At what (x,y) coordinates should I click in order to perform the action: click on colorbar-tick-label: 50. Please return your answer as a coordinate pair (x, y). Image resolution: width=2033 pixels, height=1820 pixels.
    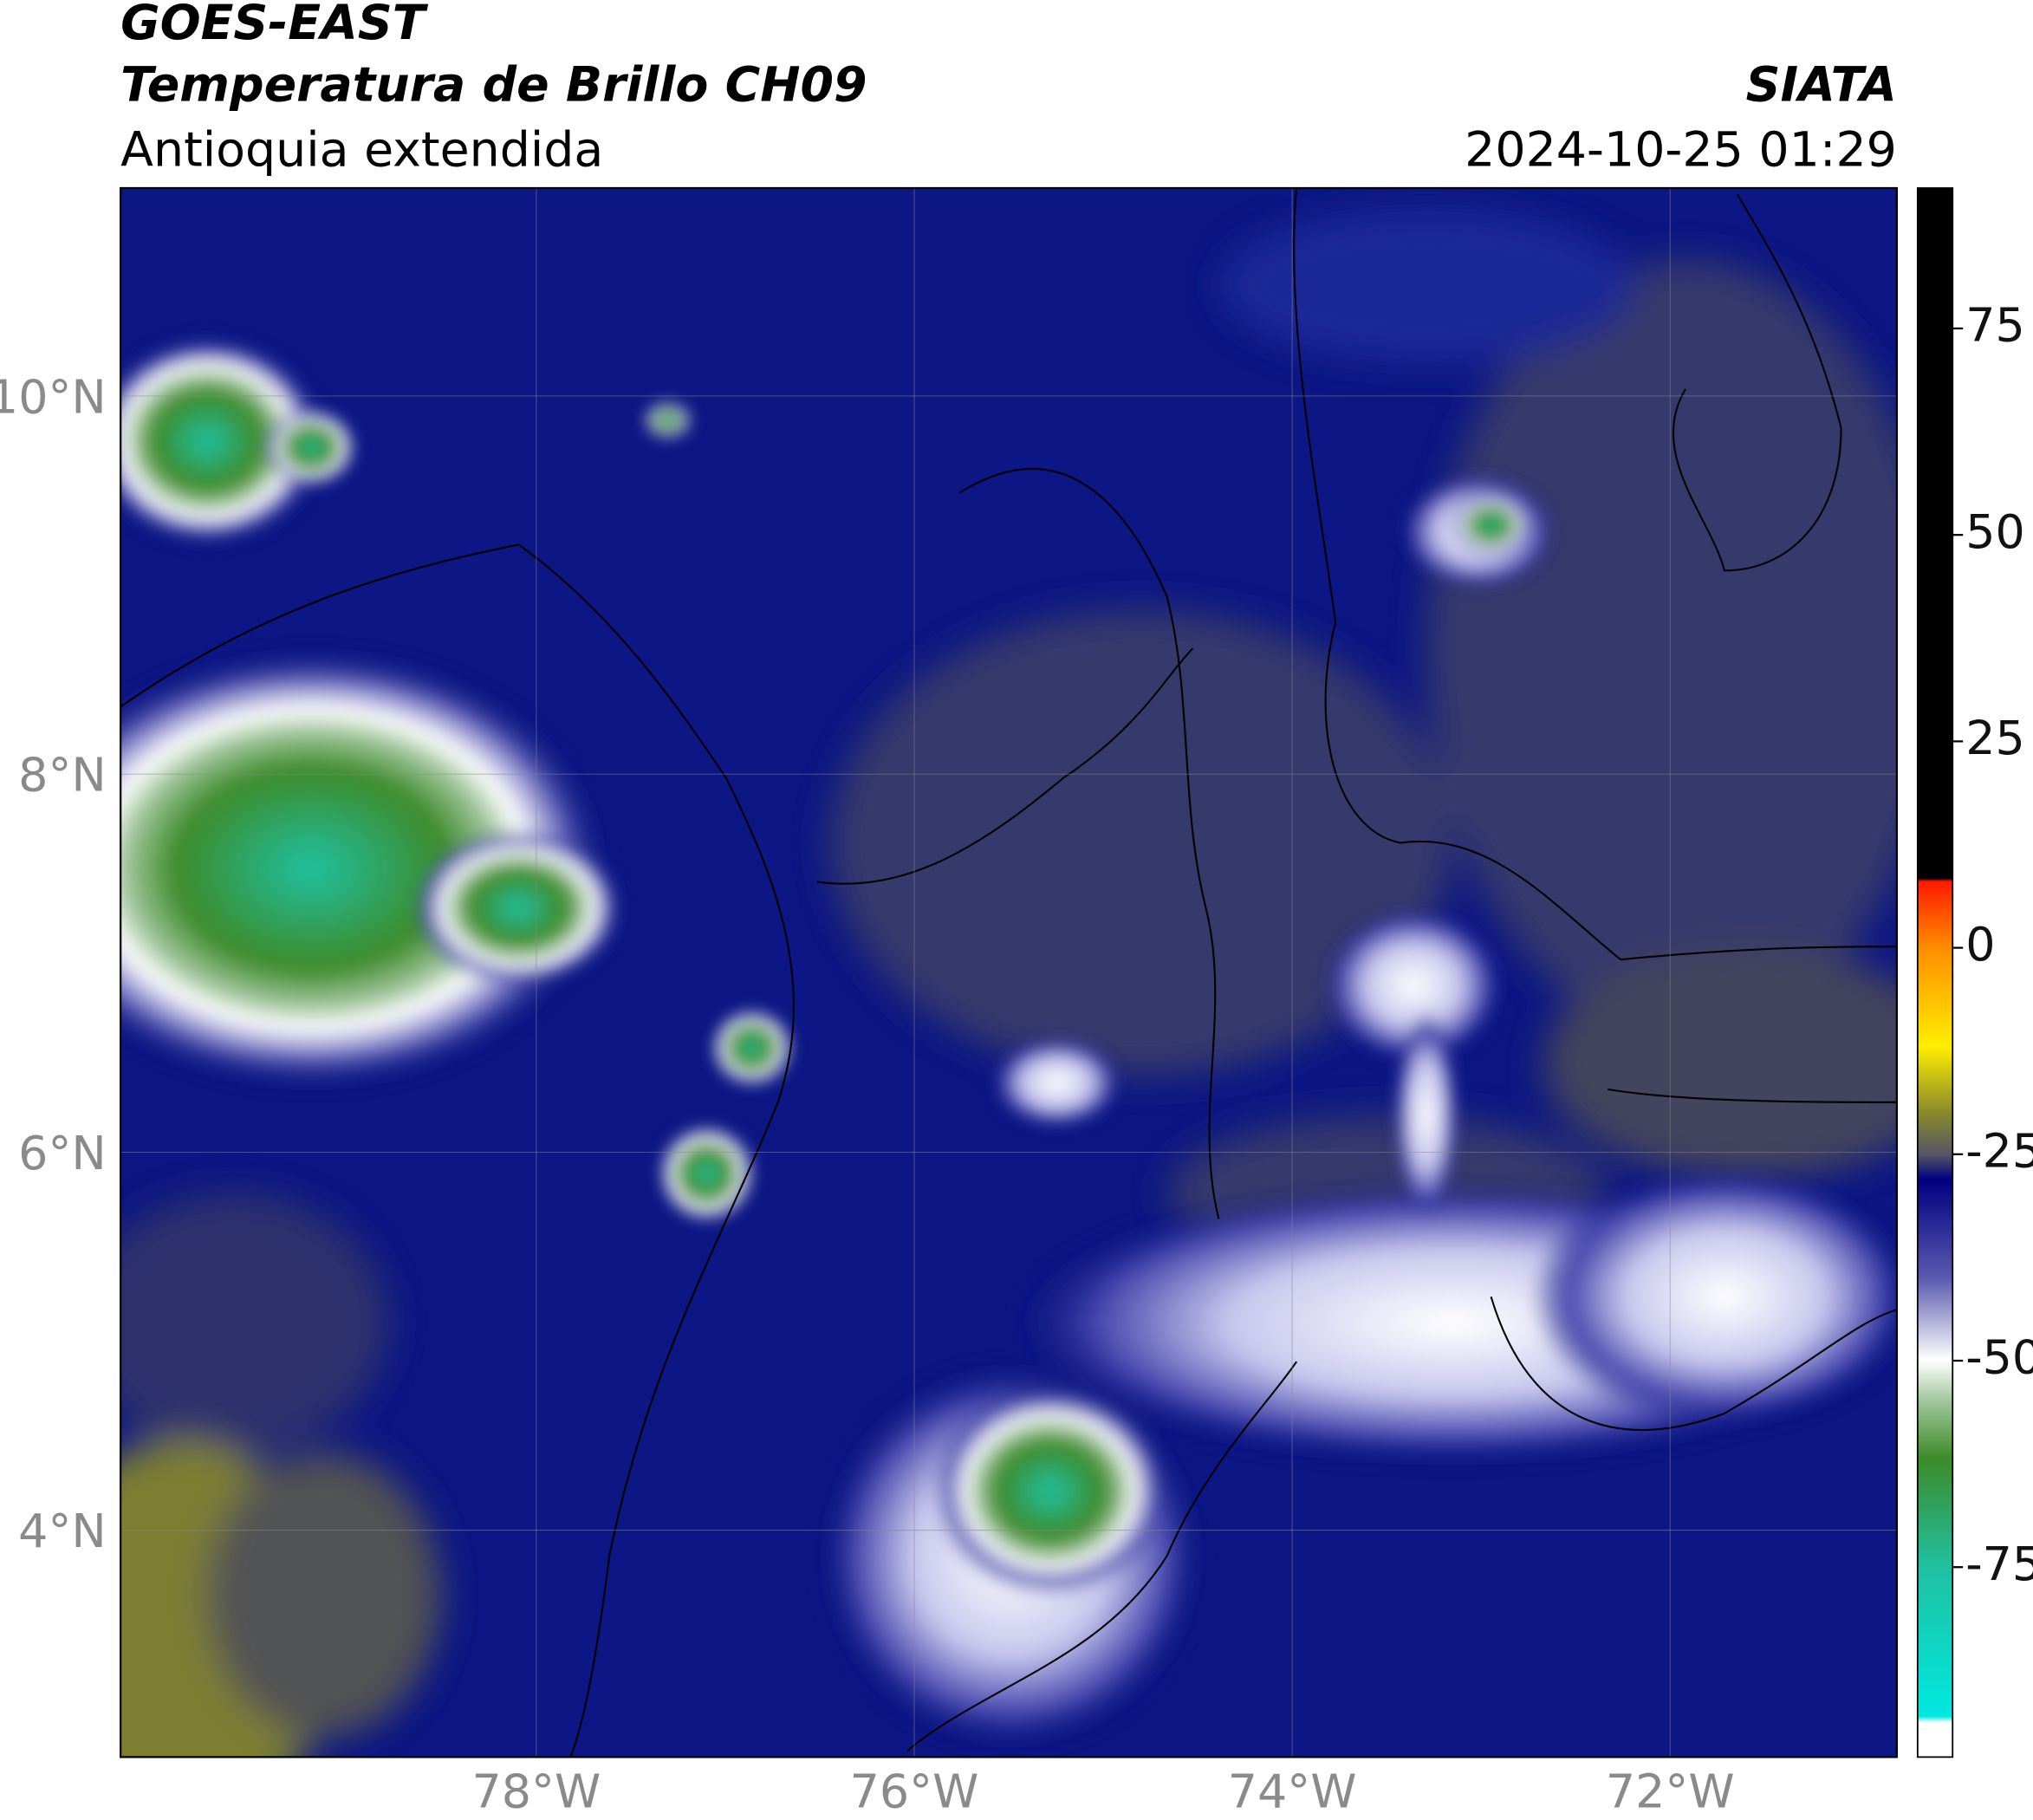
    Looking at the image, I should click on (1995, 531).